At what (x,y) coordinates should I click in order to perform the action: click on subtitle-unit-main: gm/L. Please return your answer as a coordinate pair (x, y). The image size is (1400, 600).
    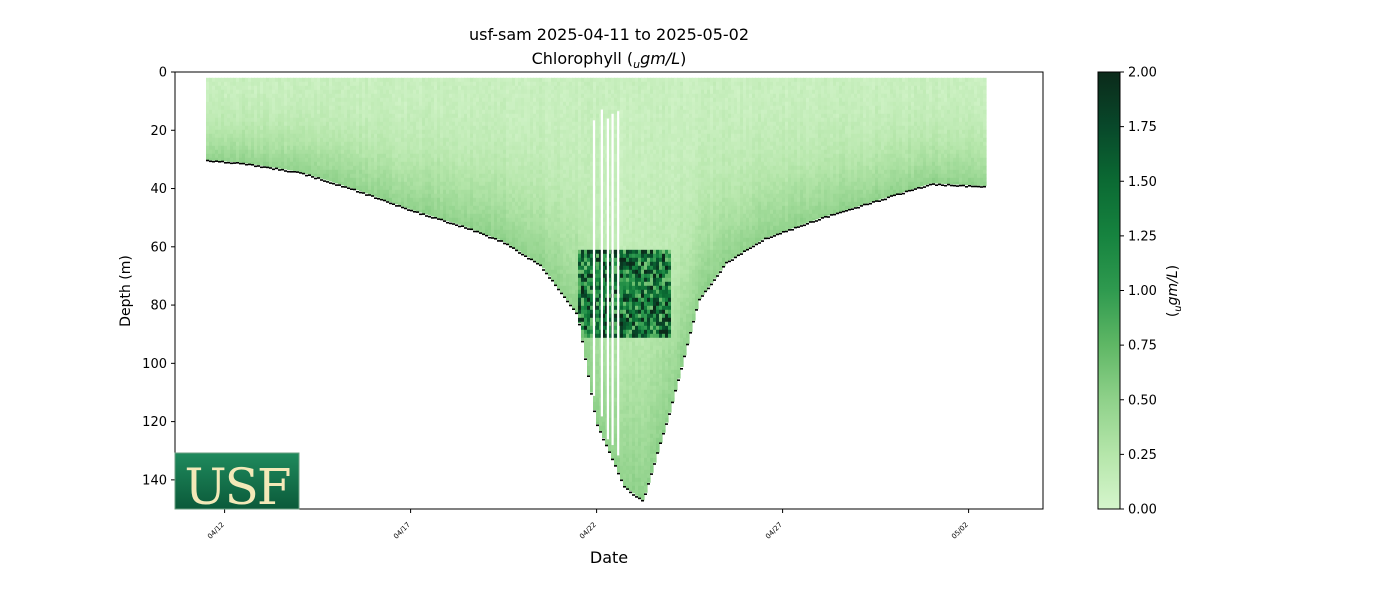
    Looking at the image, I should click on (660, 58).